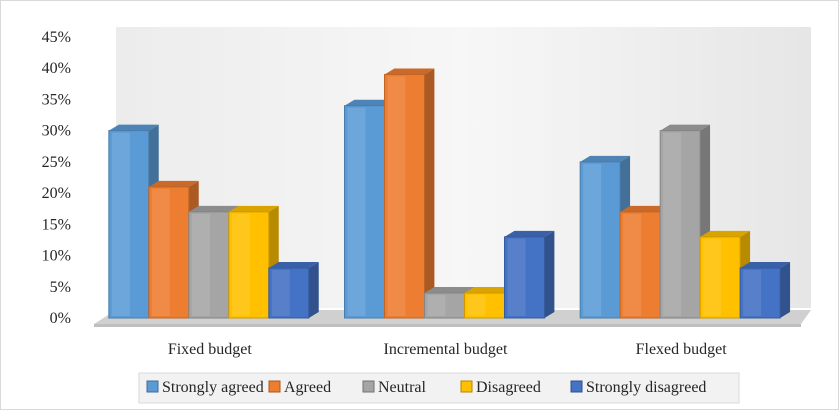 Image resolution: width=839 pixels, height=410 pixels. I want to click on floor-edge, so click(447, 325).